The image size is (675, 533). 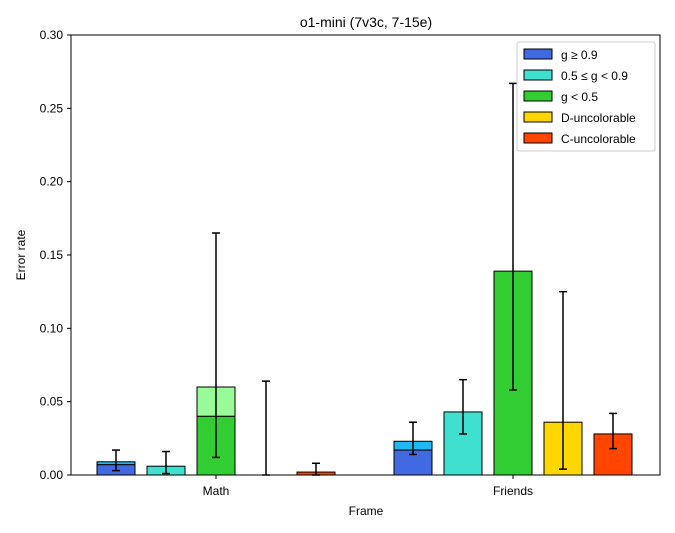 I want to click on legend-label-2: g < 0.5, so click(x=579, y=97).